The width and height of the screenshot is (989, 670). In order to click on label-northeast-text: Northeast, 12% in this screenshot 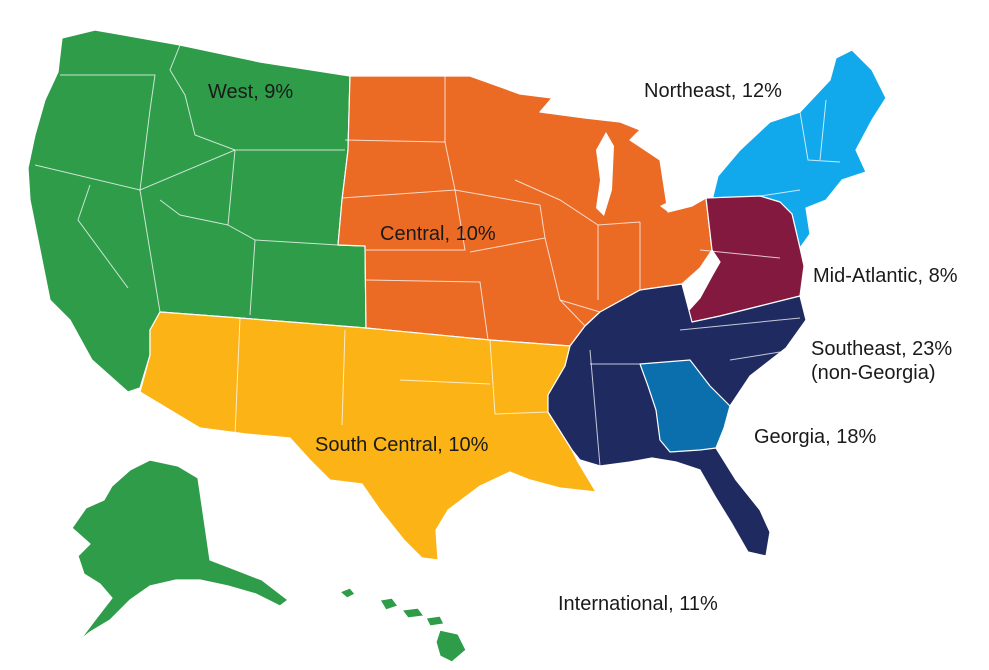, I will do `click(713, 91)`.